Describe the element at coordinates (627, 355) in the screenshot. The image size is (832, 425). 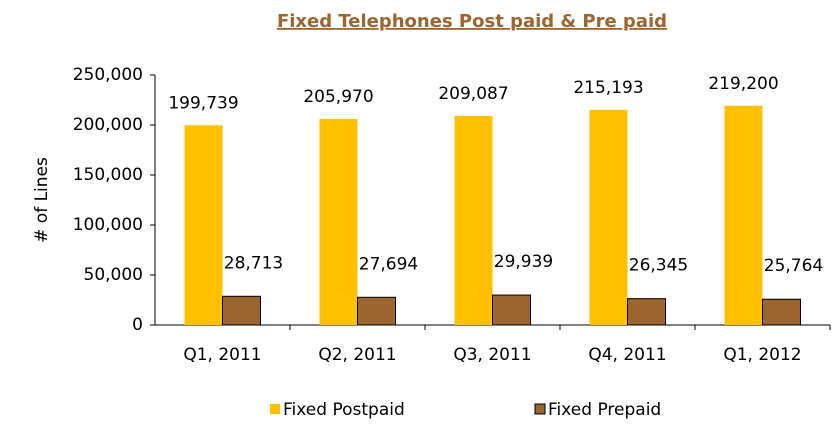
I see `x-tick-label: Q4, 2011` at that location.